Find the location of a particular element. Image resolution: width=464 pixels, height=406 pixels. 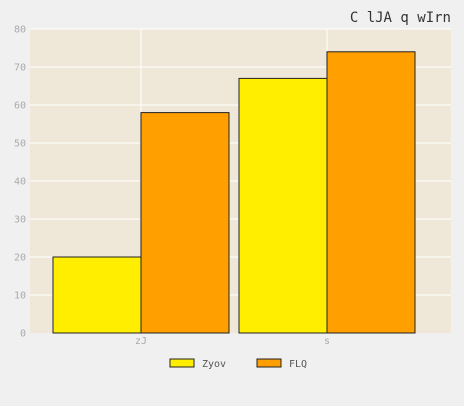

chart-title: C lJA q wIrn is located at coordinates (400, 18).